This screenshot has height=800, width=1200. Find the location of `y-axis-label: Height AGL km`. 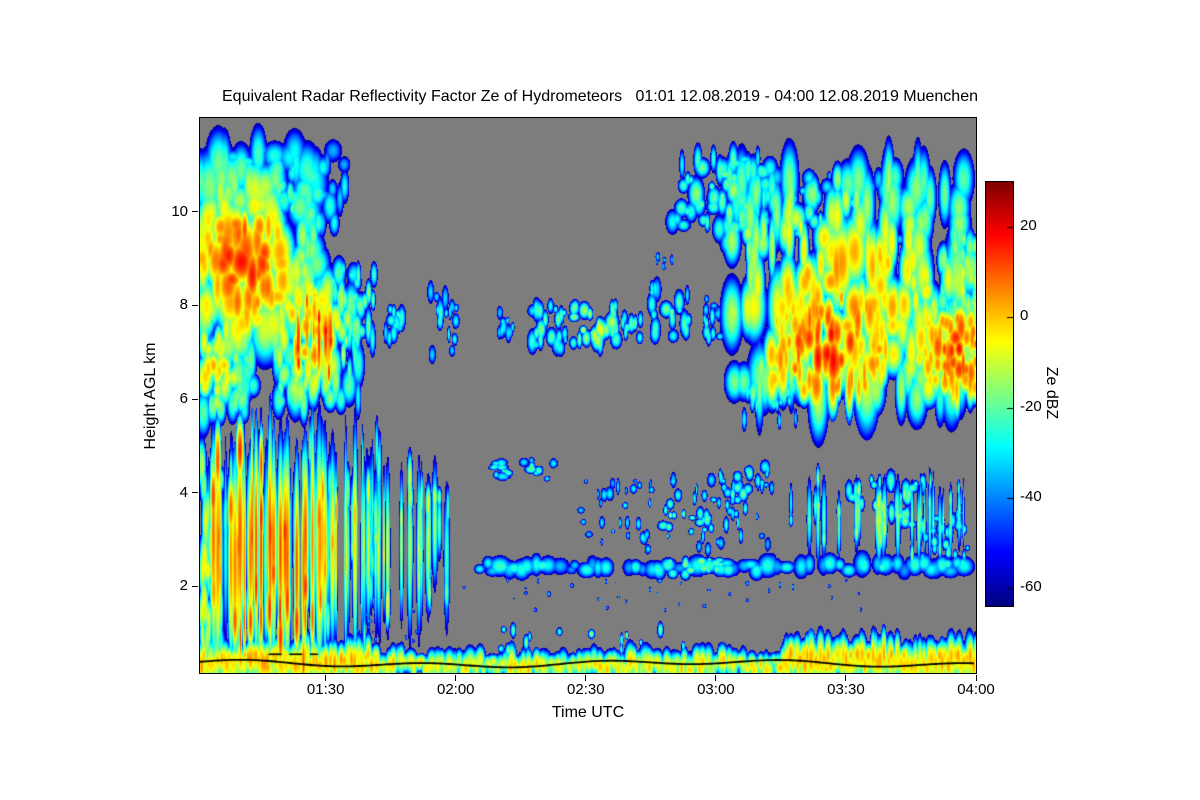

y-axis-label: Height AGL km is located at coordinates (150, 396).